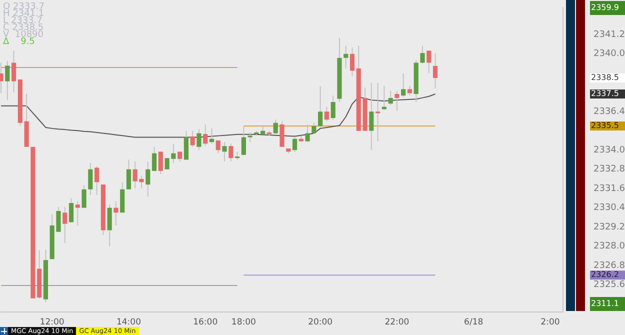  I want to click on x-tick-label: 16:00, so click(205, 322).